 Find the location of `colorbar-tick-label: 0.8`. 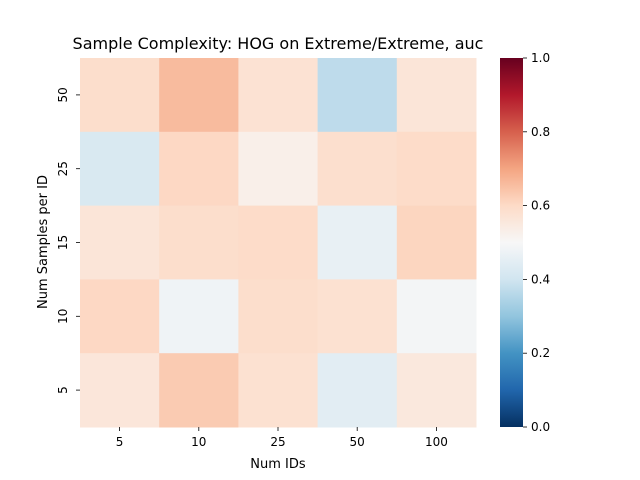

colorbar-tick-label: 0.8 is located at coordinates (540, 132).